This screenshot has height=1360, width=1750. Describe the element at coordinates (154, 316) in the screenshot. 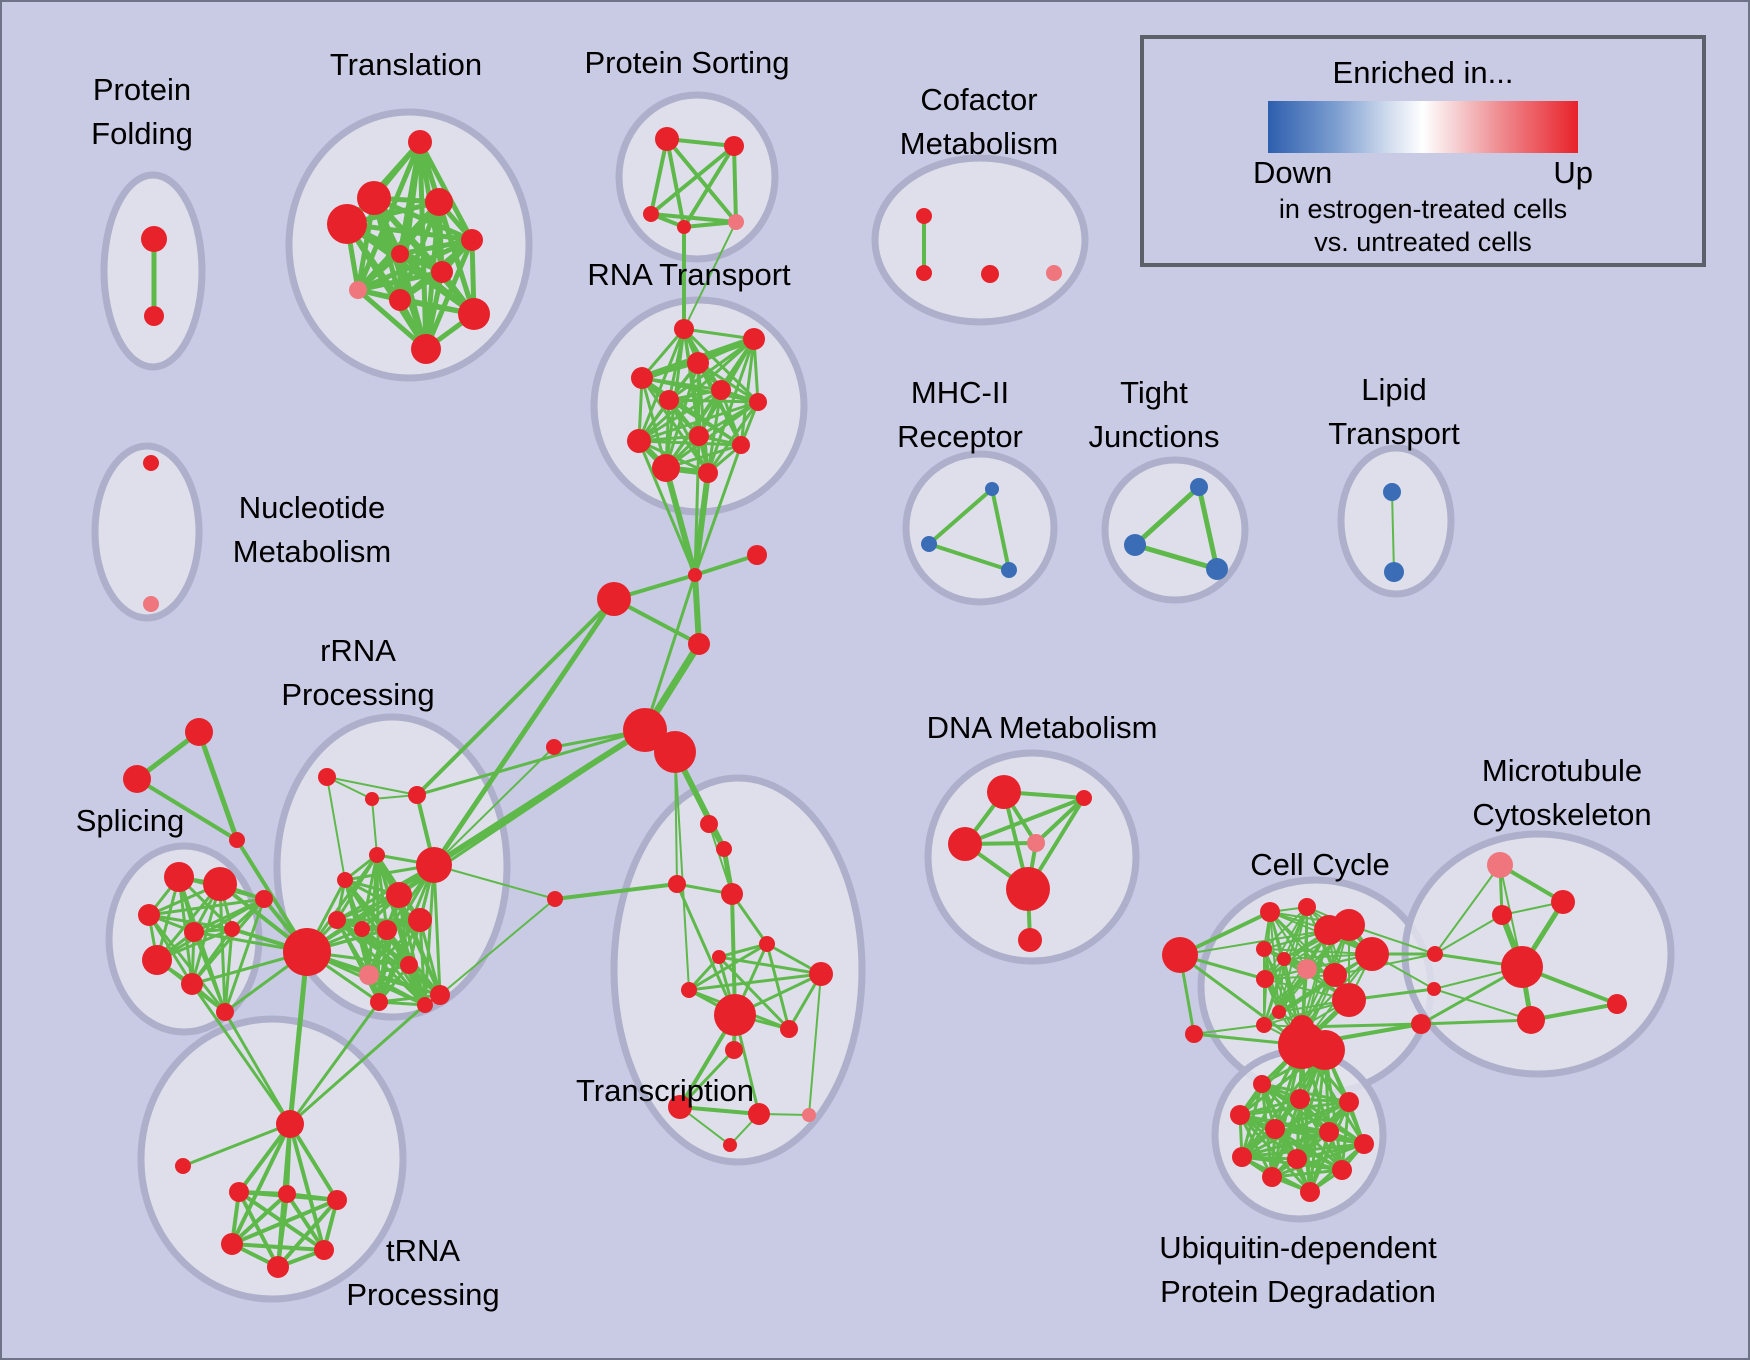

I see `gene-set-node-PF1` at that location.